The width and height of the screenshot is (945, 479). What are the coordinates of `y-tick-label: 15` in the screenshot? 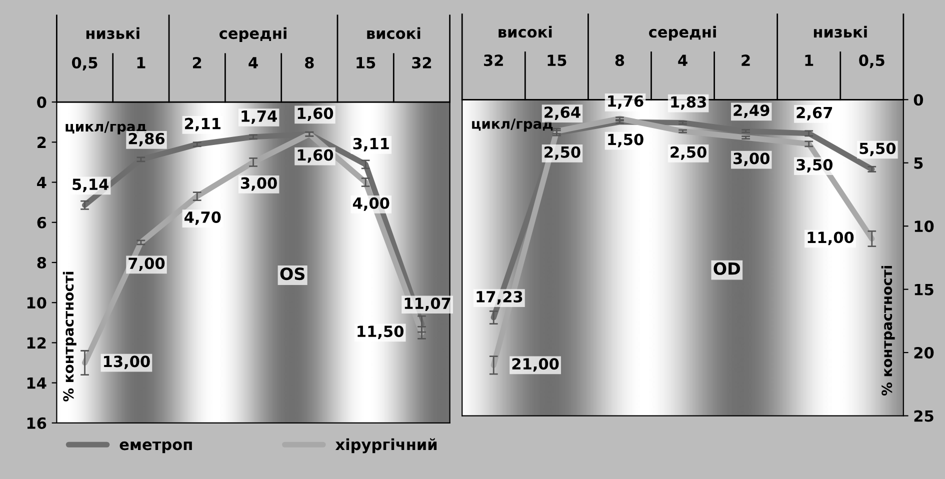 It's located at (924, 290).